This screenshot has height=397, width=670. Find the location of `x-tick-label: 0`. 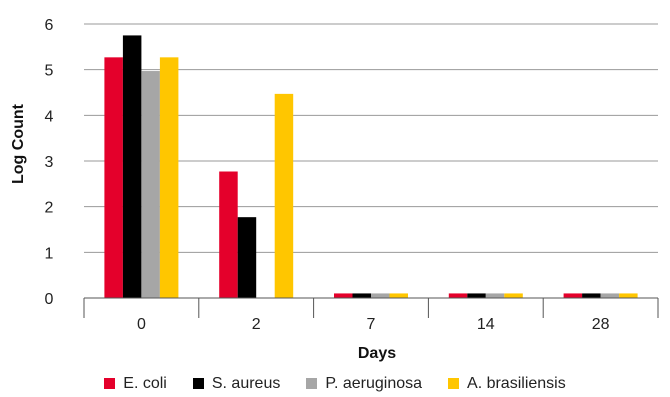

x-tick-label: 0 is located at coordinates (141, 324).